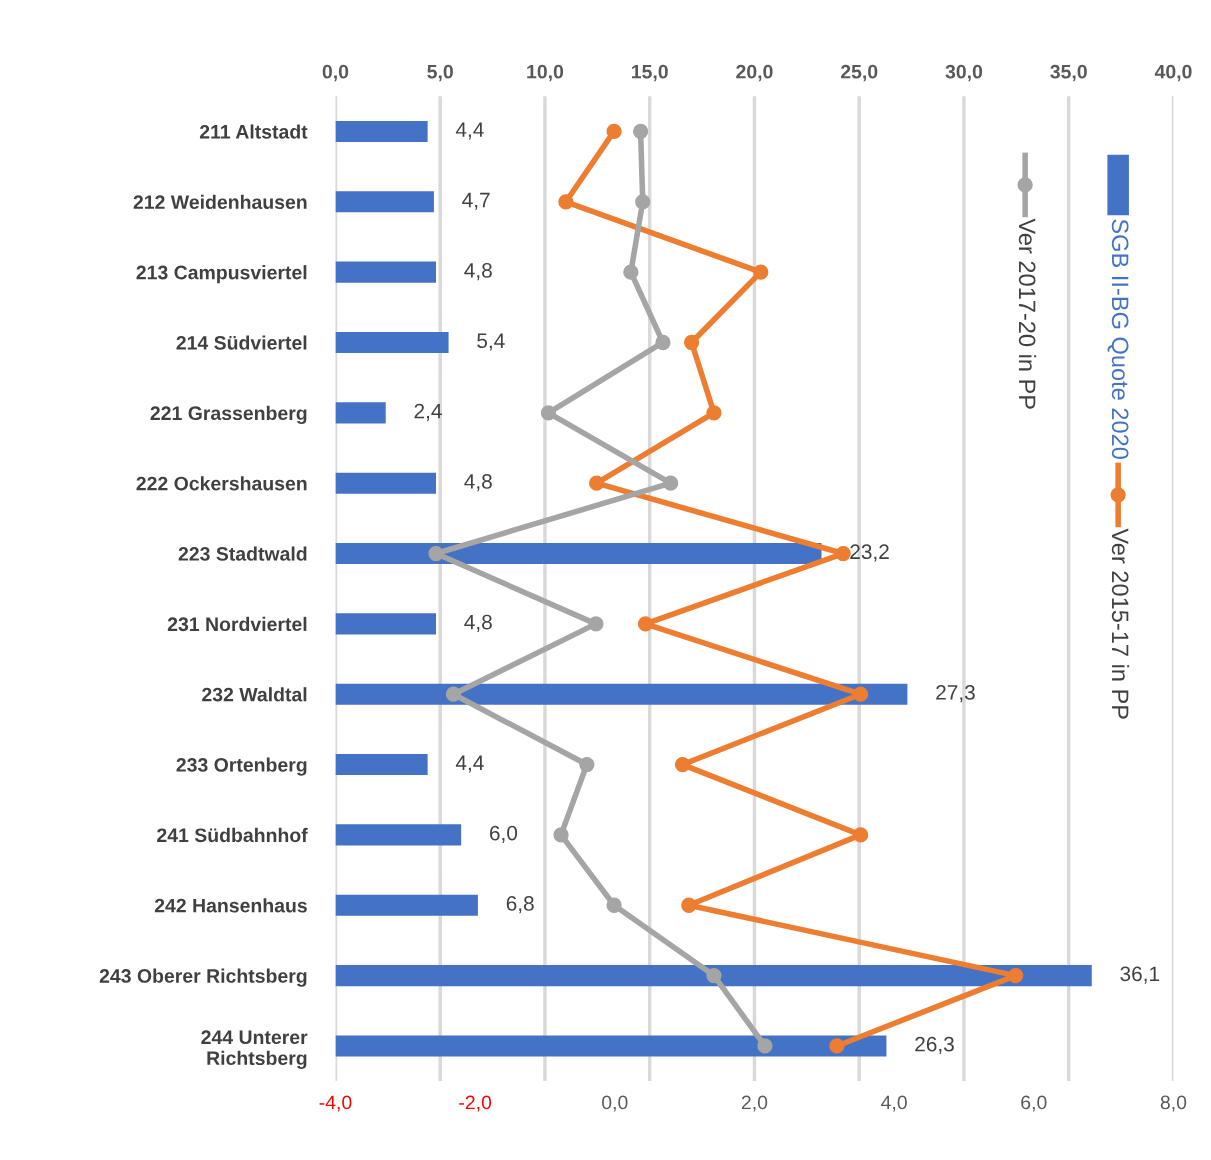  Describe the element at coordinates (754, 1103) in the screenshot. I see `x-tick-label: 2,0` at that location.